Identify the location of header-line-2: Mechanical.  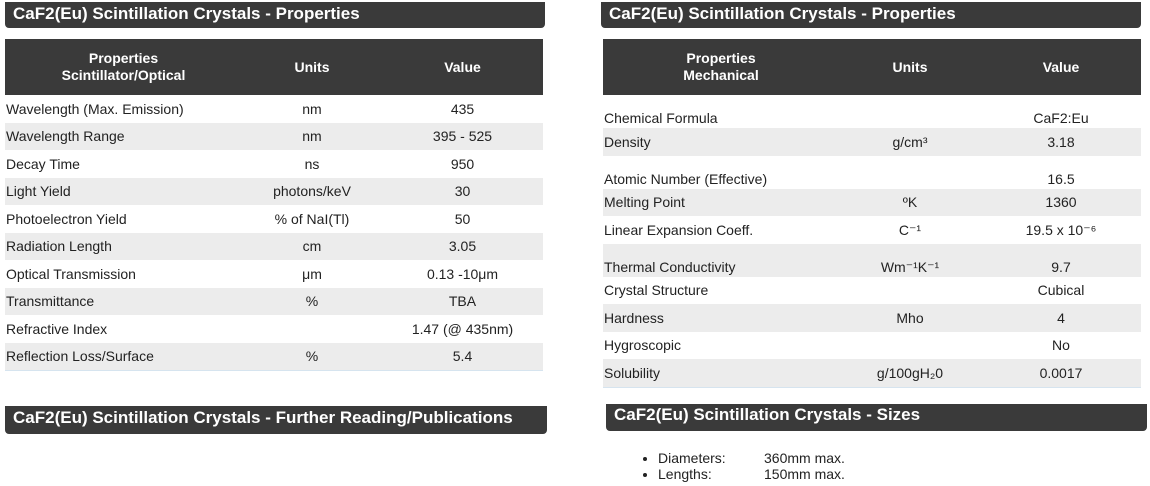
(721, 75).